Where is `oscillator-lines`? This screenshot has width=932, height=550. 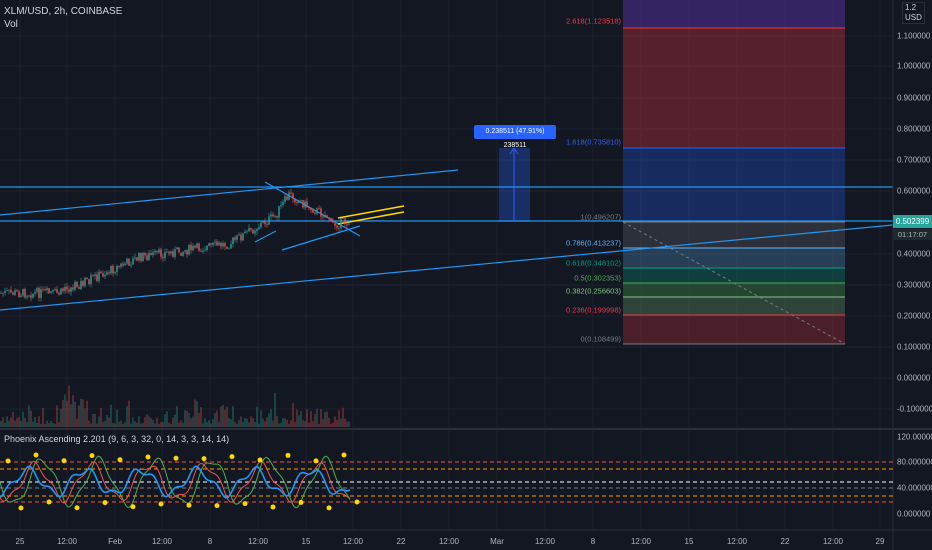
oscillator-lines is located at coordinates (180, 481).